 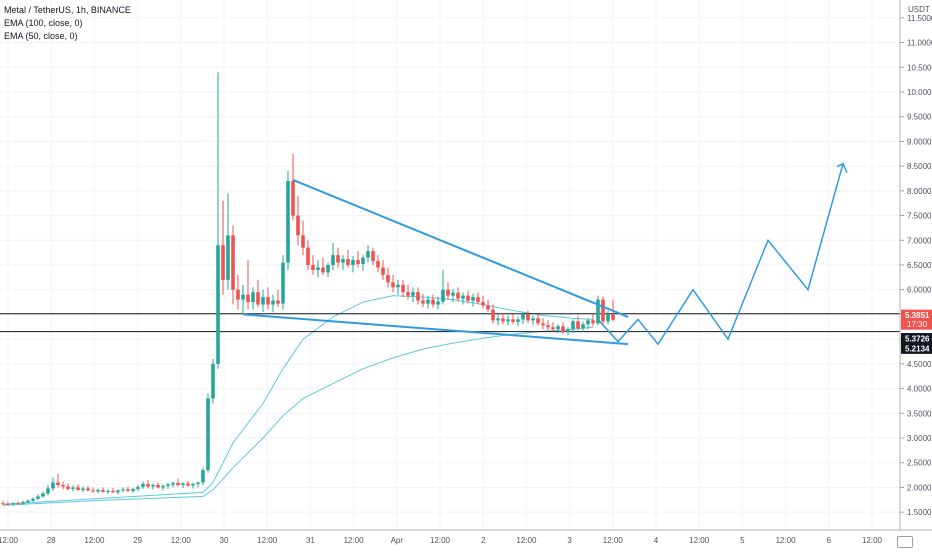 I want to click on upper-trendline, so click(x=460, y=248).